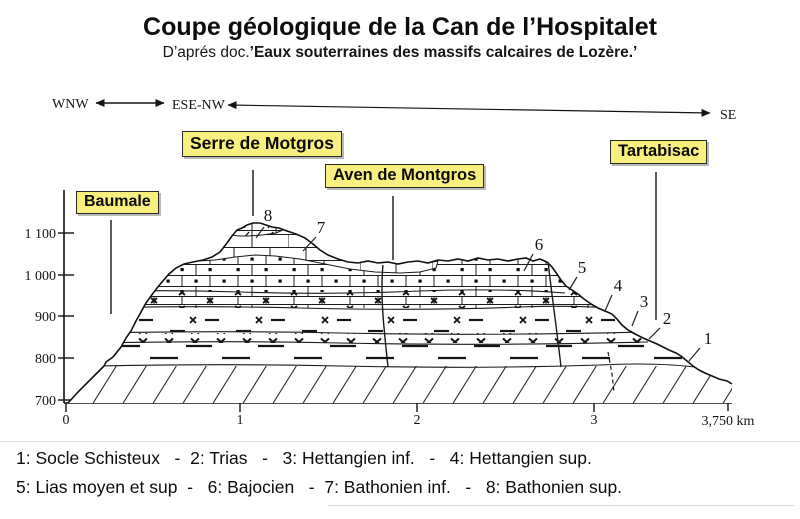 The height and width of the screenshot is (519, 800). I want to click on direction-indicator: WNW ESE-NW SE, so click(394, 110).